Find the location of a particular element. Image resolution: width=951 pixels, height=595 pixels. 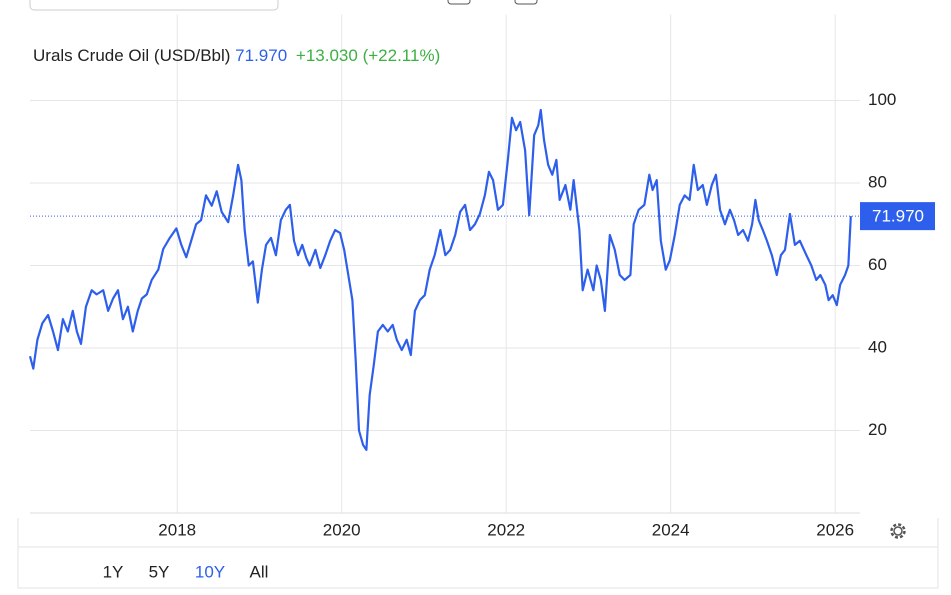

settings-icon is located at coordinates (898, 531).